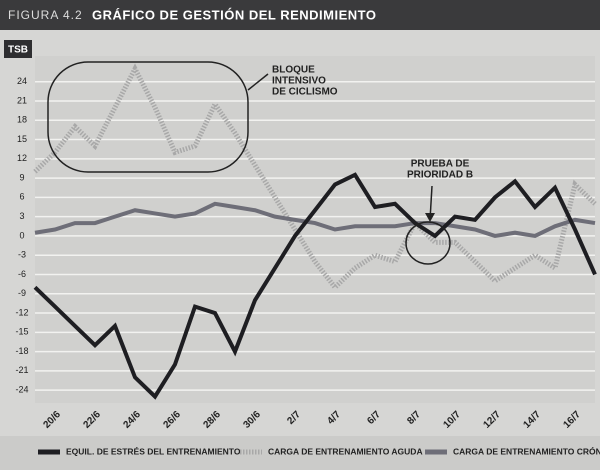  I want to click on chart-title: GRÁFICO DE GESTIÓN DEL RENDIMIENTO, so click(234, 14).